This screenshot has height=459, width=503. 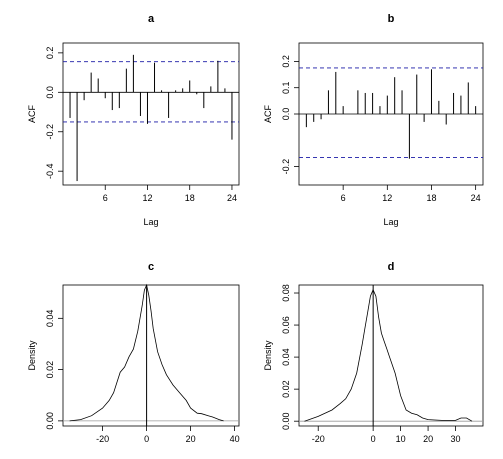 I want to click on y-tick-label: 0.06, so click(x=286, y=325).